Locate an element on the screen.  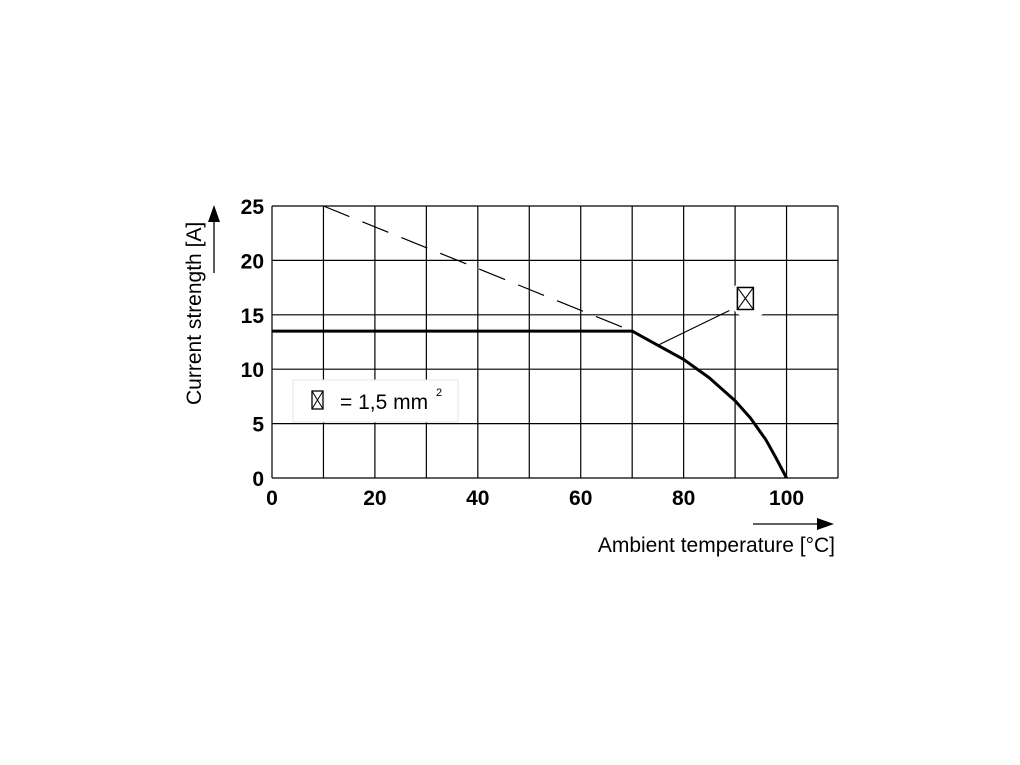
legend-label: = 1,5 mm is located at coordinates (384, 402).